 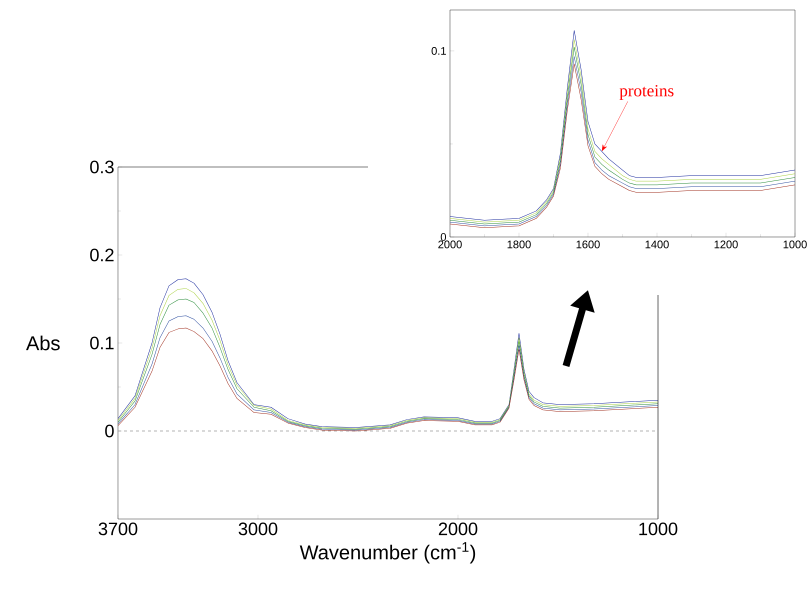 I want to click on y-tick-label: 0.3, so click(x=102, y=167).